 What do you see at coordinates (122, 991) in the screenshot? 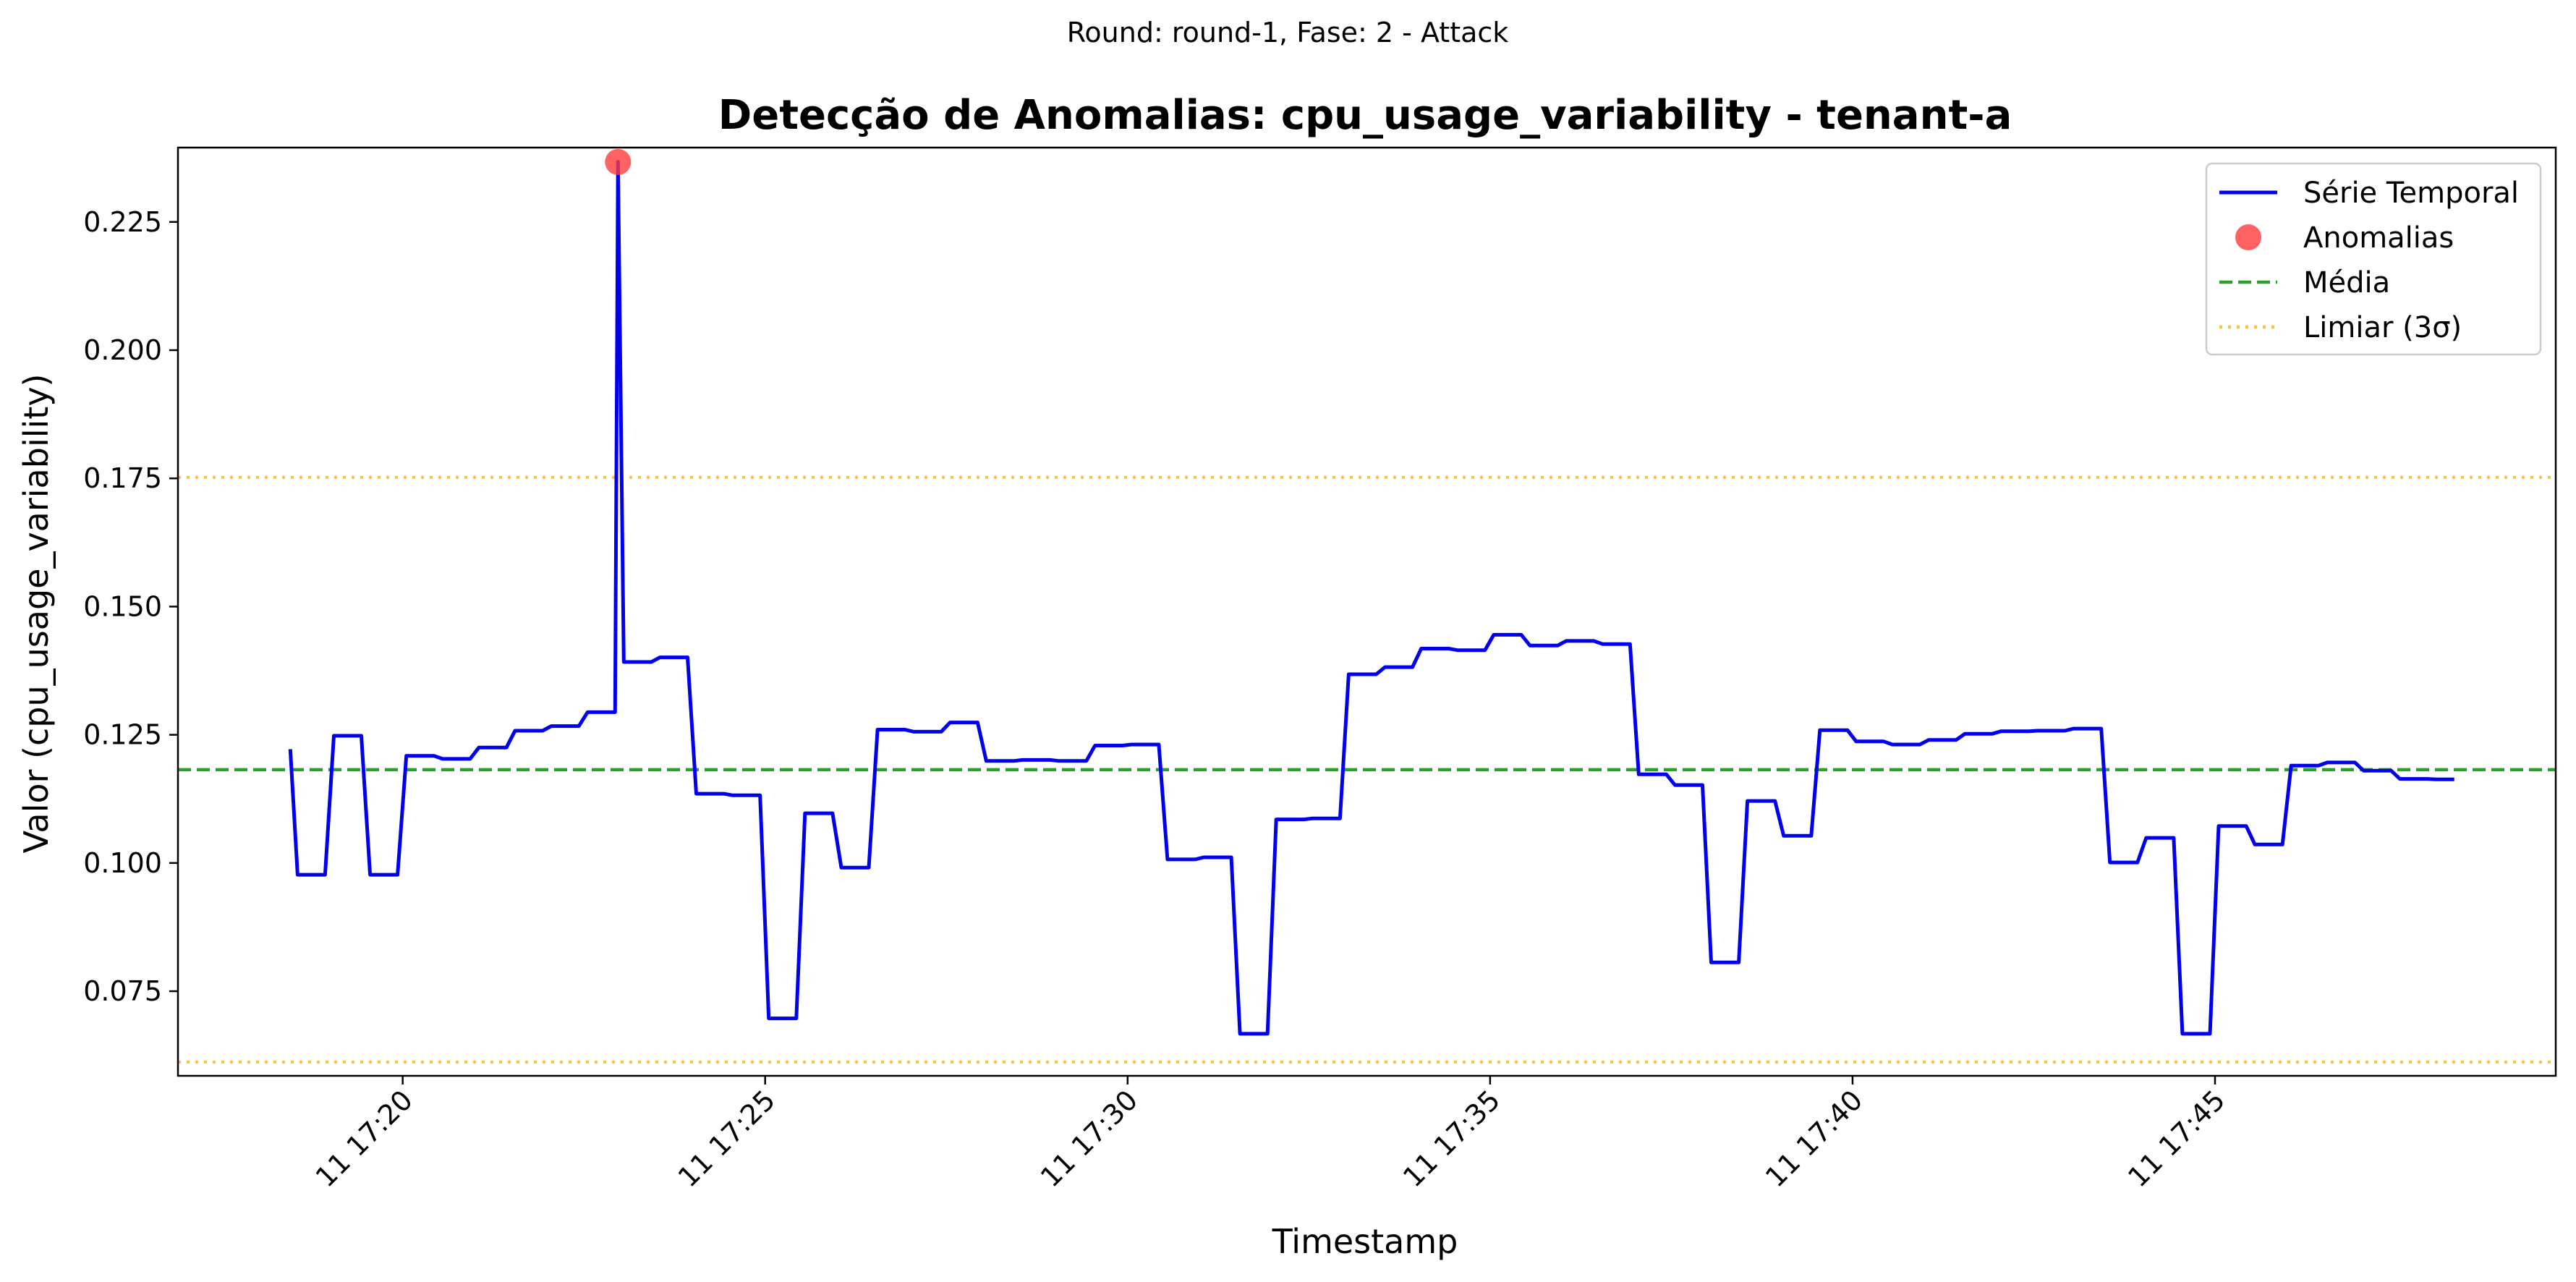
I see `y-tick-label: 0.075` at bounding box center [122, 991].